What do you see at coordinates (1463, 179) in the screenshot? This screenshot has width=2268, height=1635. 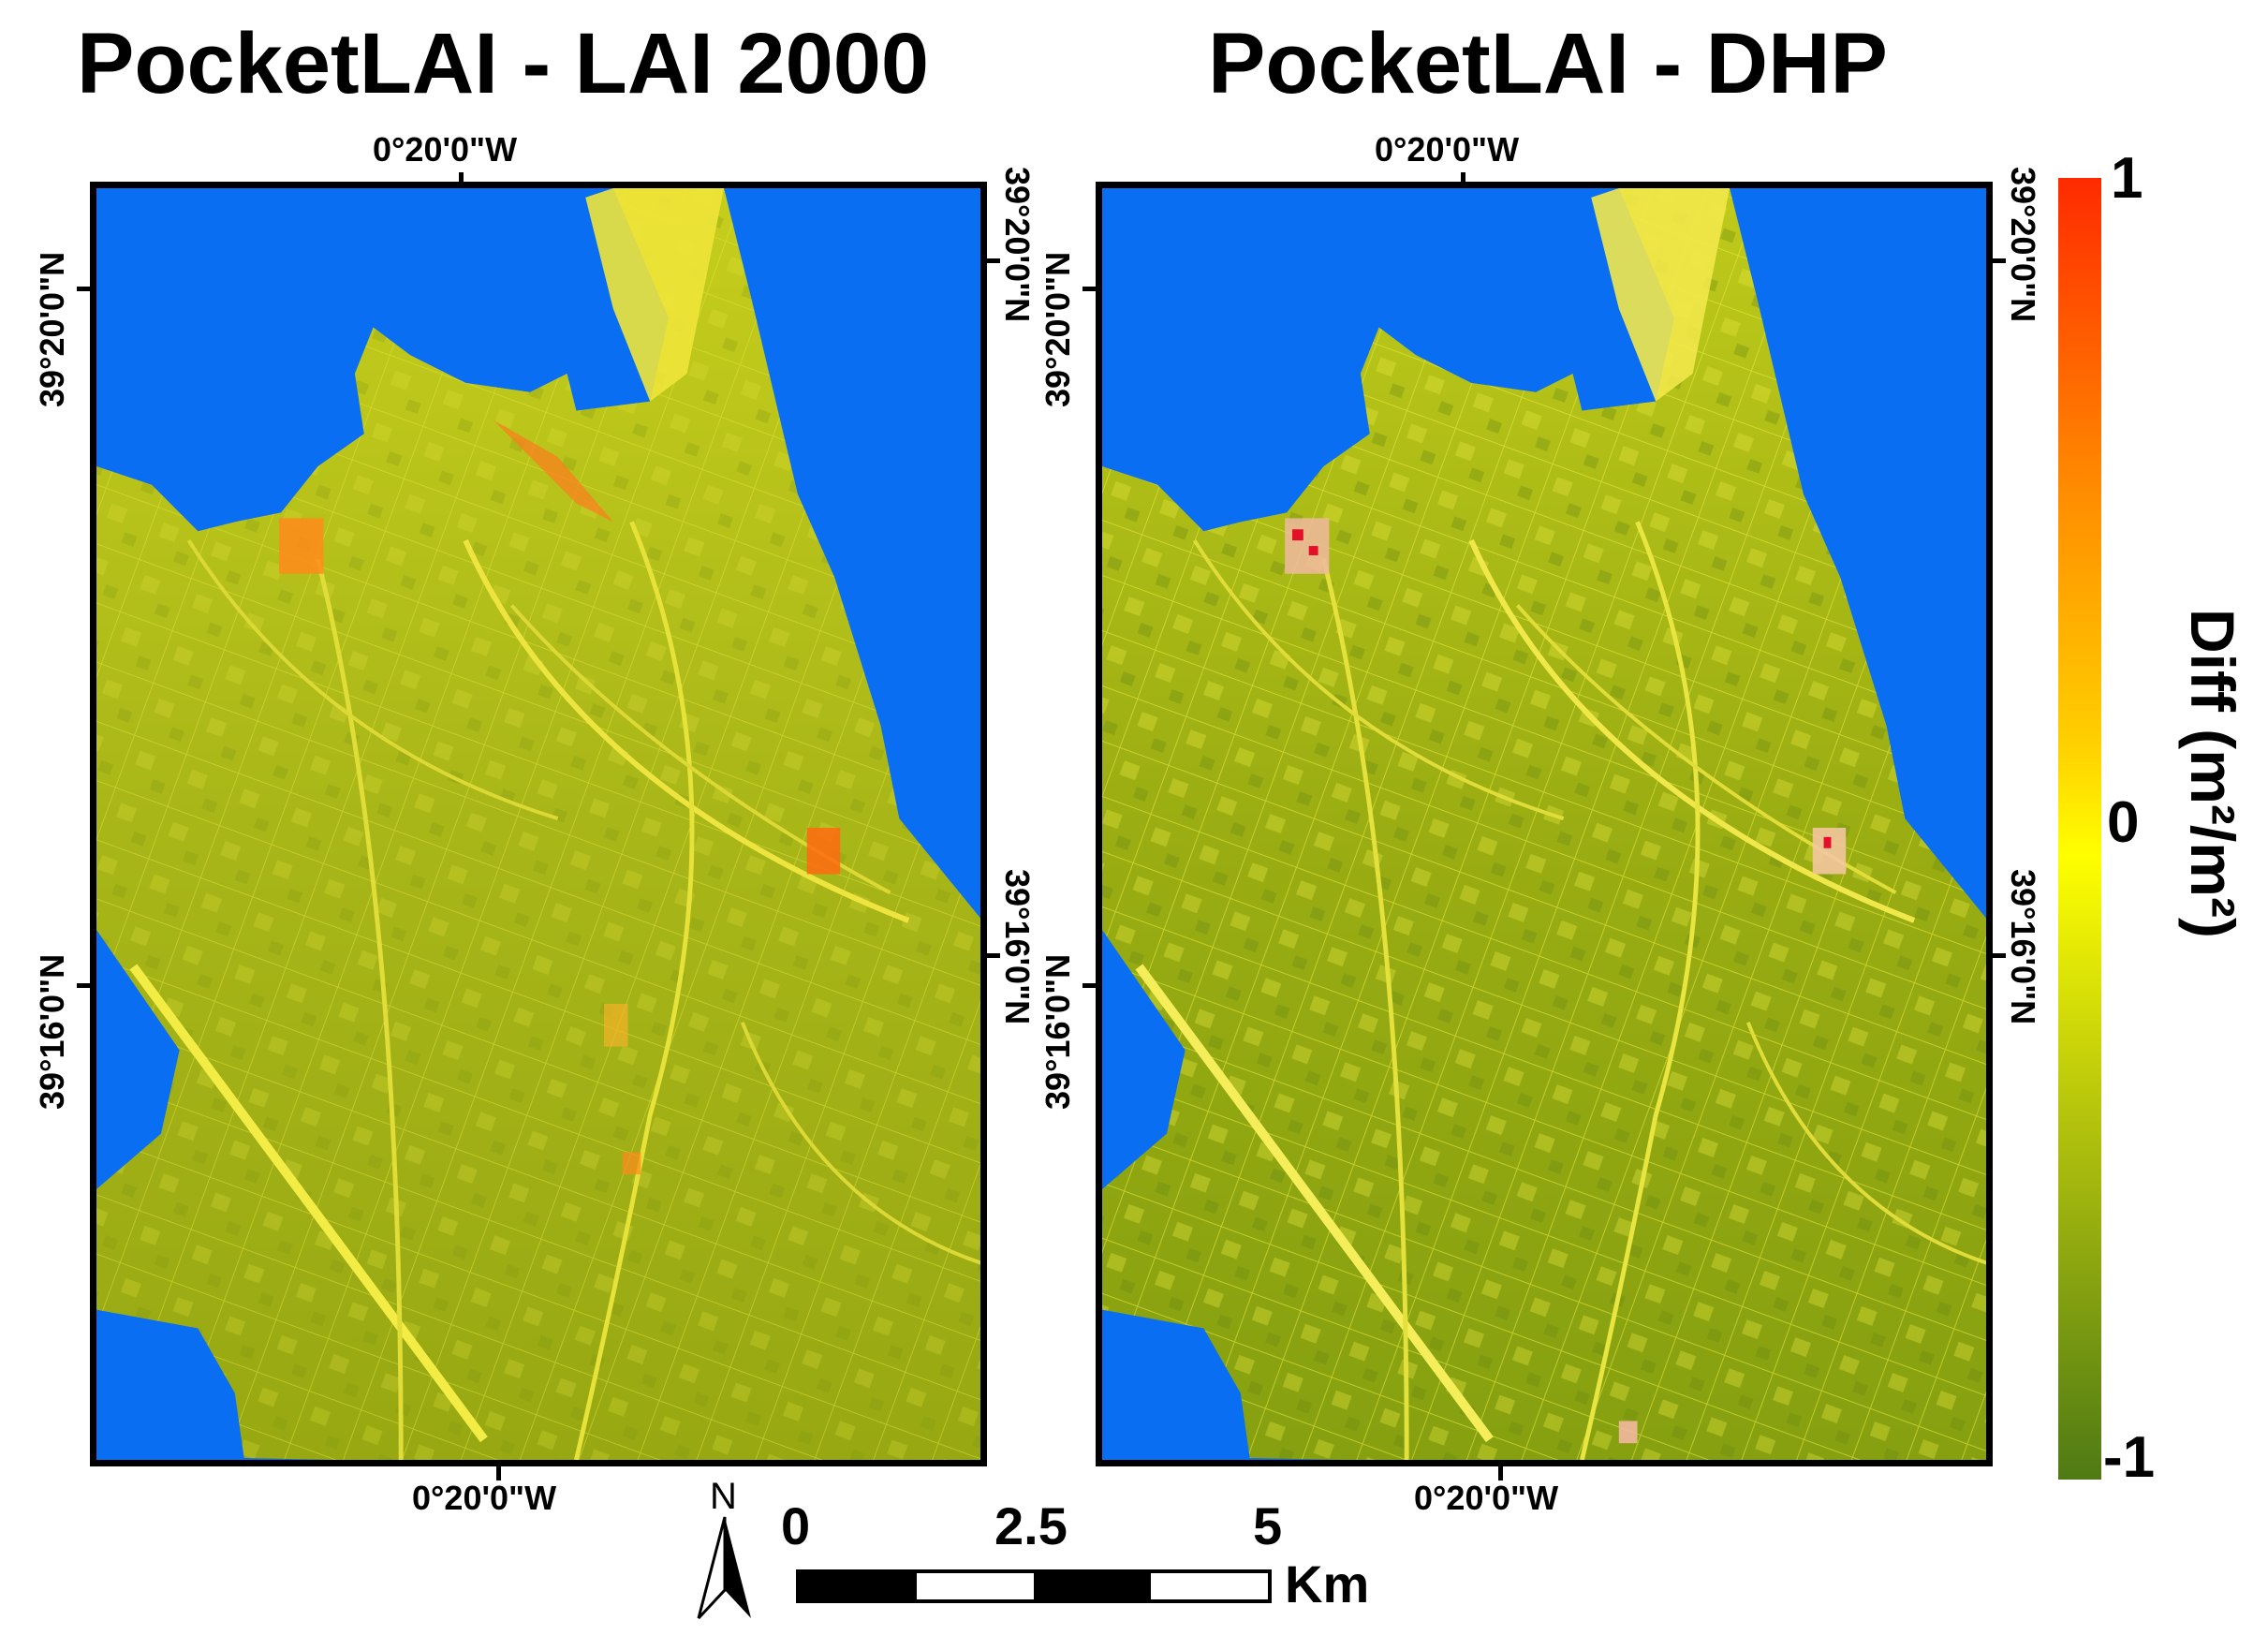 I see `panel-2-tick-top` at bounding box center [1463, 179].